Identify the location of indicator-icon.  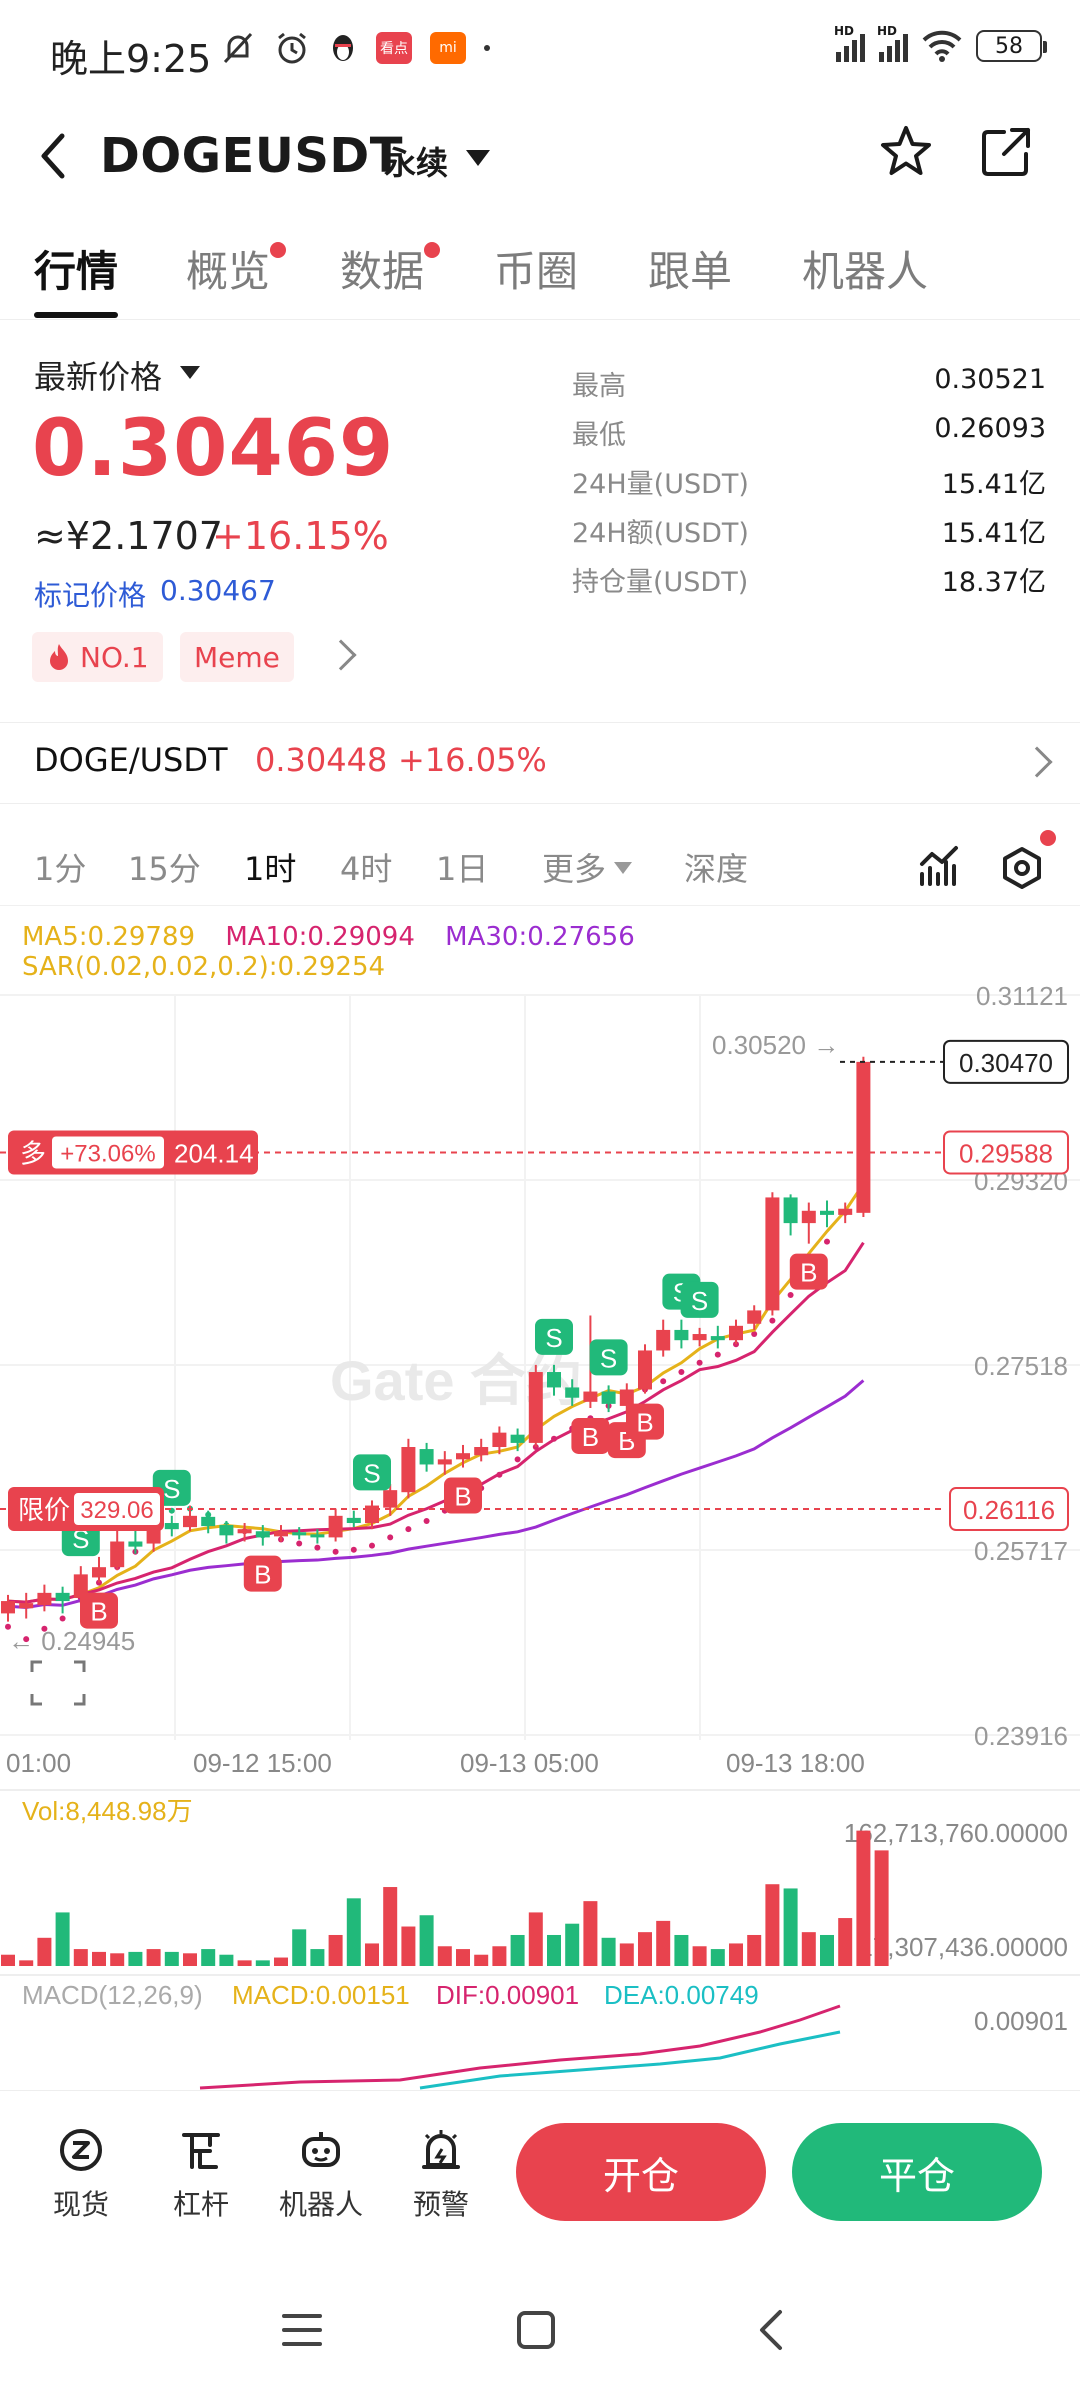
(940, 866).